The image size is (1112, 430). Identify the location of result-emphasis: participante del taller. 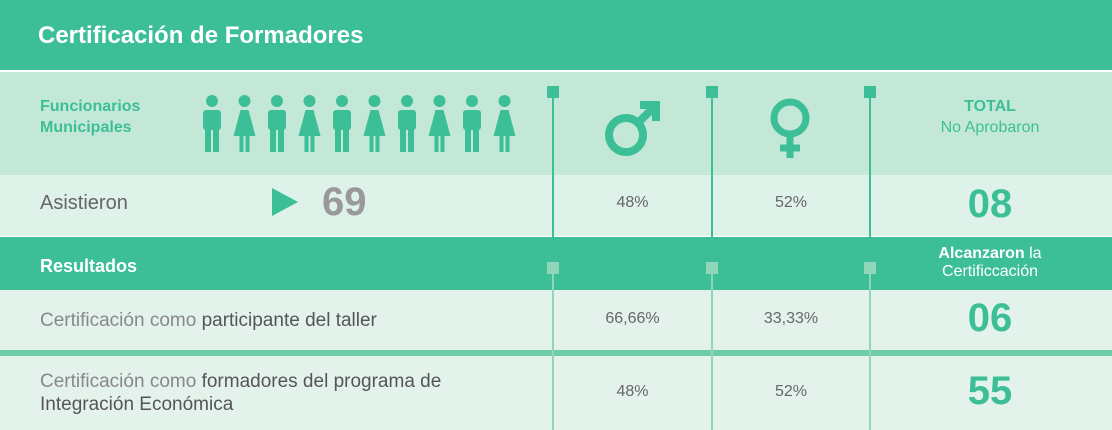
(289, 320).